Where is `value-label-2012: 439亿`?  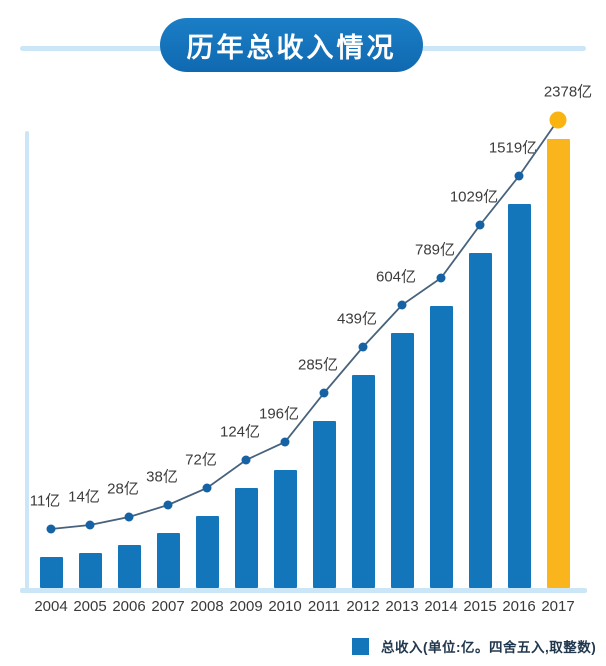 value-label-2012: 439亿 is located at coordinates (357, 319).